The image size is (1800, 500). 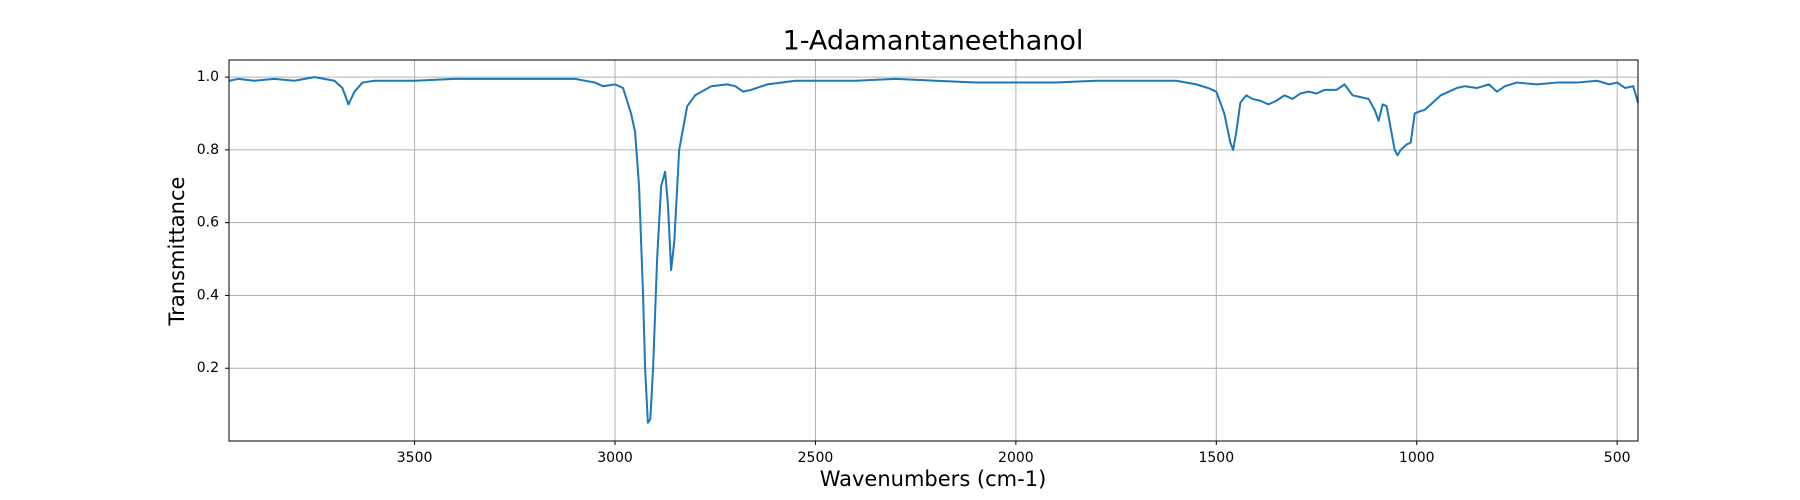 I want to click on y-tick-label: 1.0, so click(x=208, y=77).